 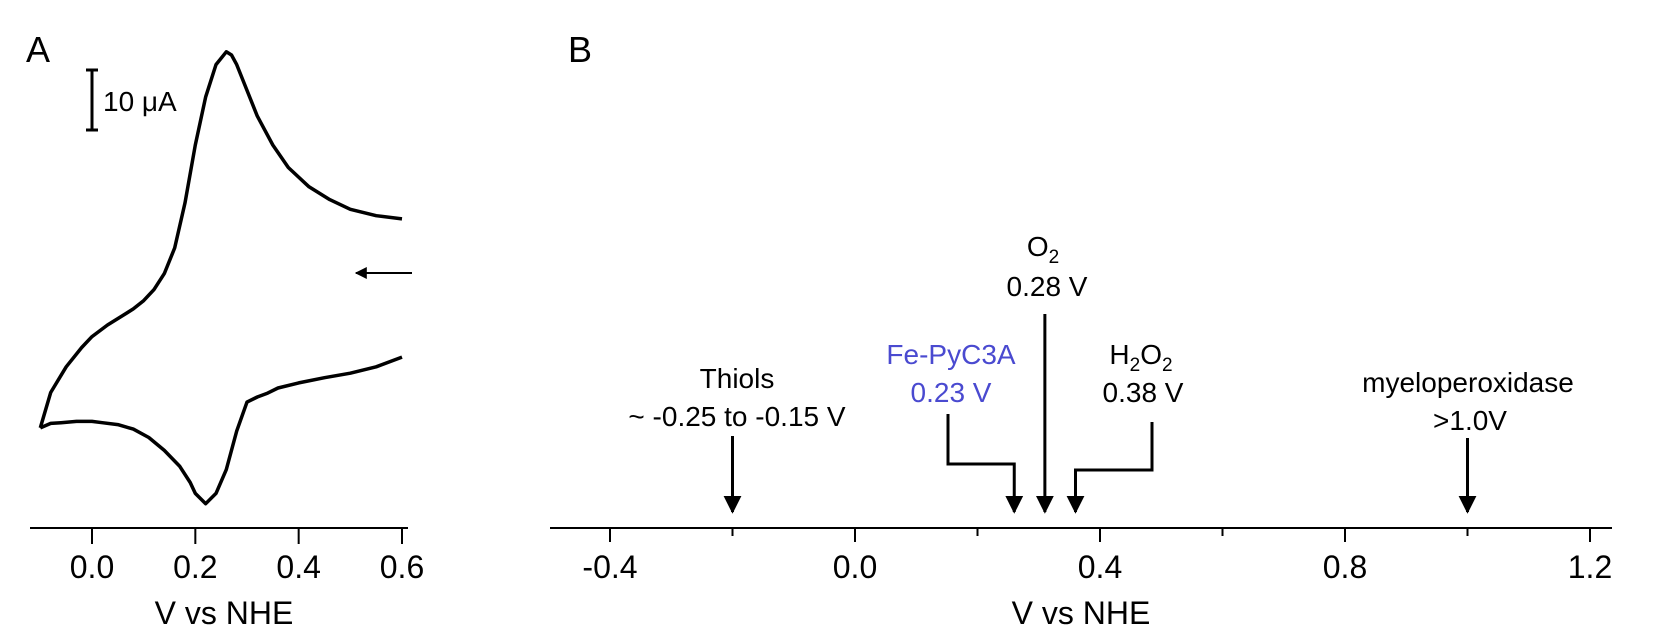 I want to click on cv-forward-scan-line, so click(x=221, y=430).